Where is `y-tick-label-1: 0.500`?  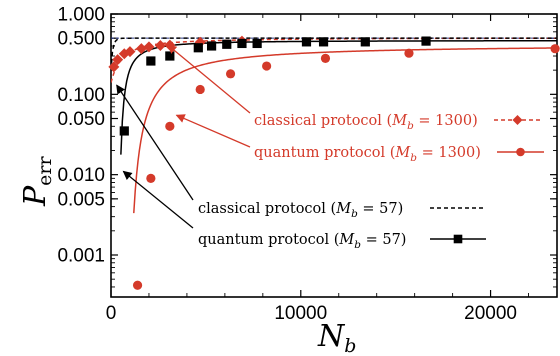
y-tick-label-1: 0.500 is located at coordinates (81, 39).